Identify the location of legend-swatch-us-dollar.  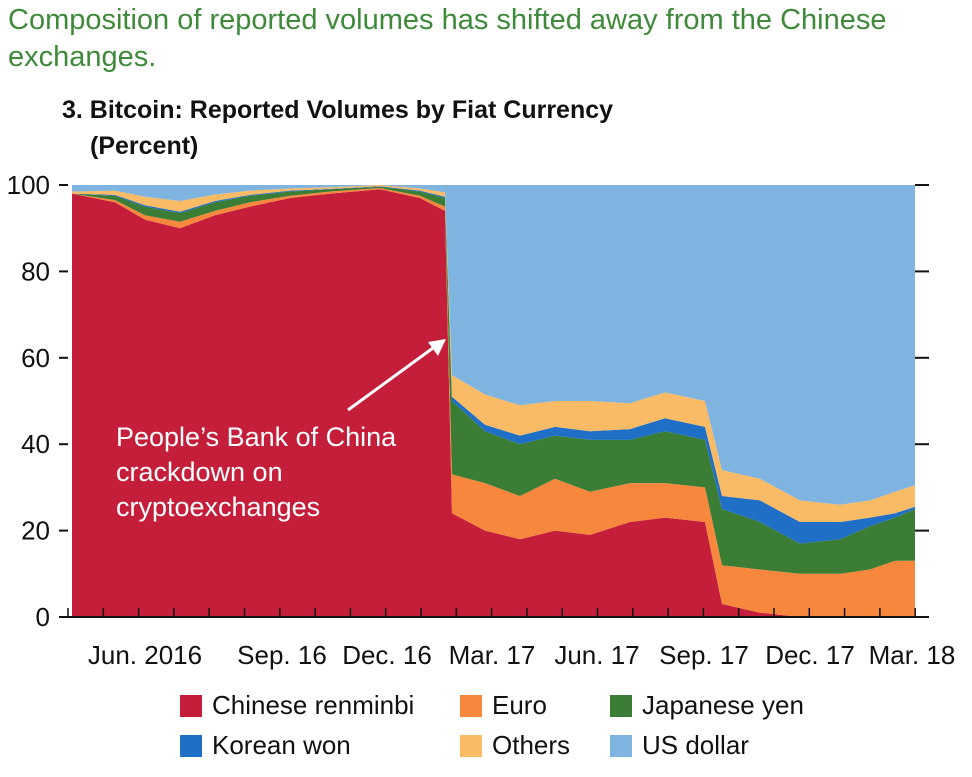
(621, 745).